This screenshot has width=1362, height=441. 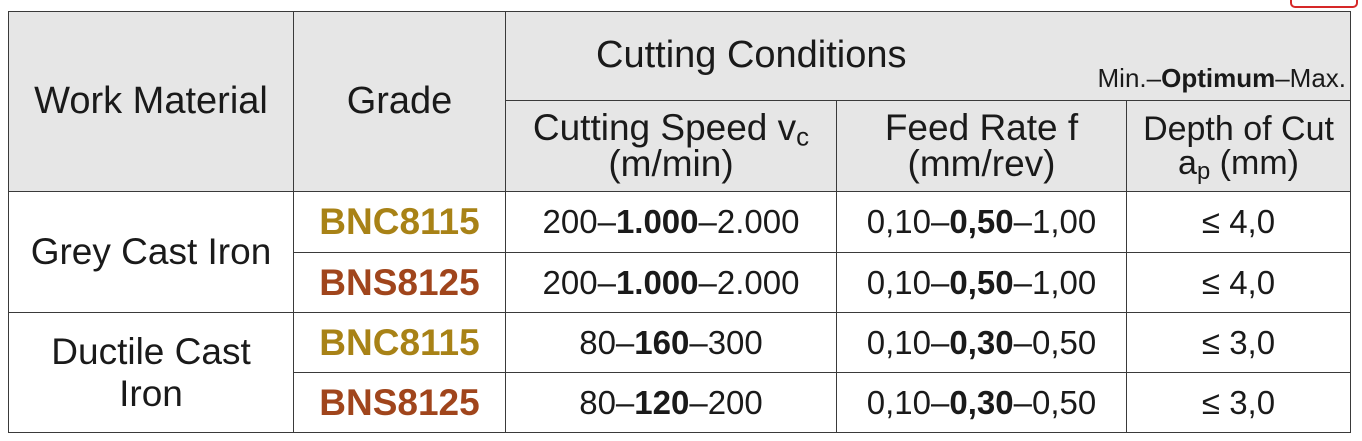 What do you see at coordinates (1218, 78) in the screenshot?
I see `range-optimum-label: Optimum` at bounding box center [1218, 78].